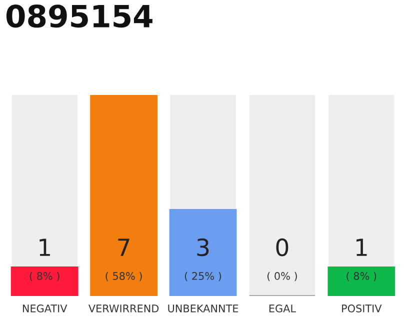 The width and height of the screenshot is (410, 320). What do you see at coordinates (203, 277) in the screenshot?
I see `annotation: ( 25% )` at bounding box center [203, 277].